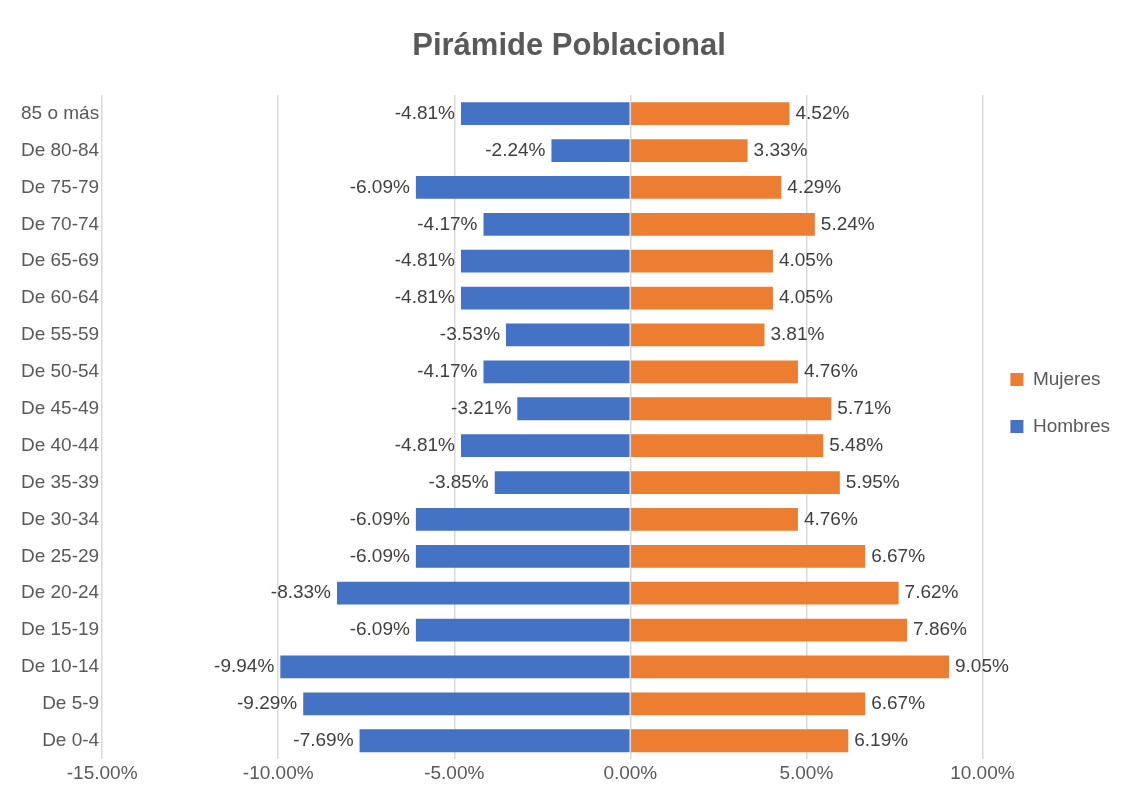  What do you see at coordinates (60, 666) in the screenshot?
I see `y-tick-label: De 10-14` at bounding box center [60, 666].